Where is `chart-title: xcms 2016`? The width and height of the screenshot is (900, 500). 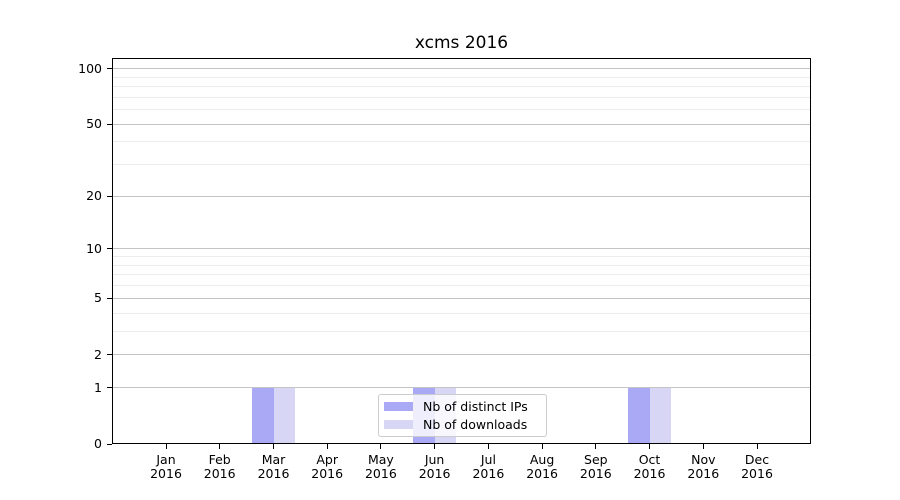 chart-title: xcms 2016 is located at coordinates (461, 43).